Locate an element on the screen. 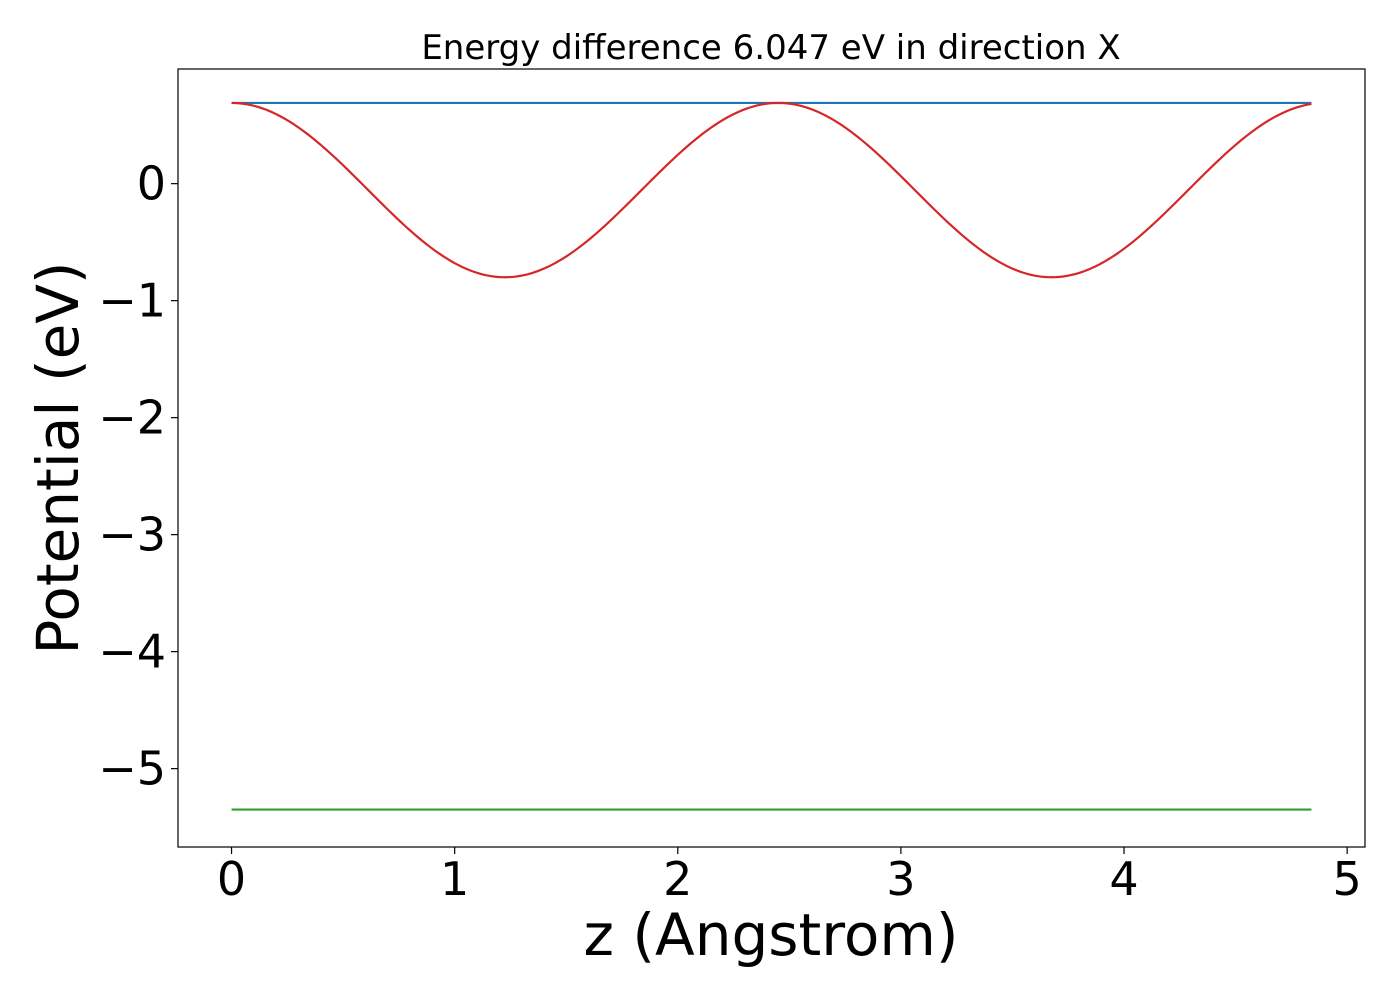 The image size is (1400, 1005). x-axis-label: z (Angstrom) is located at coordinates (771, 935).